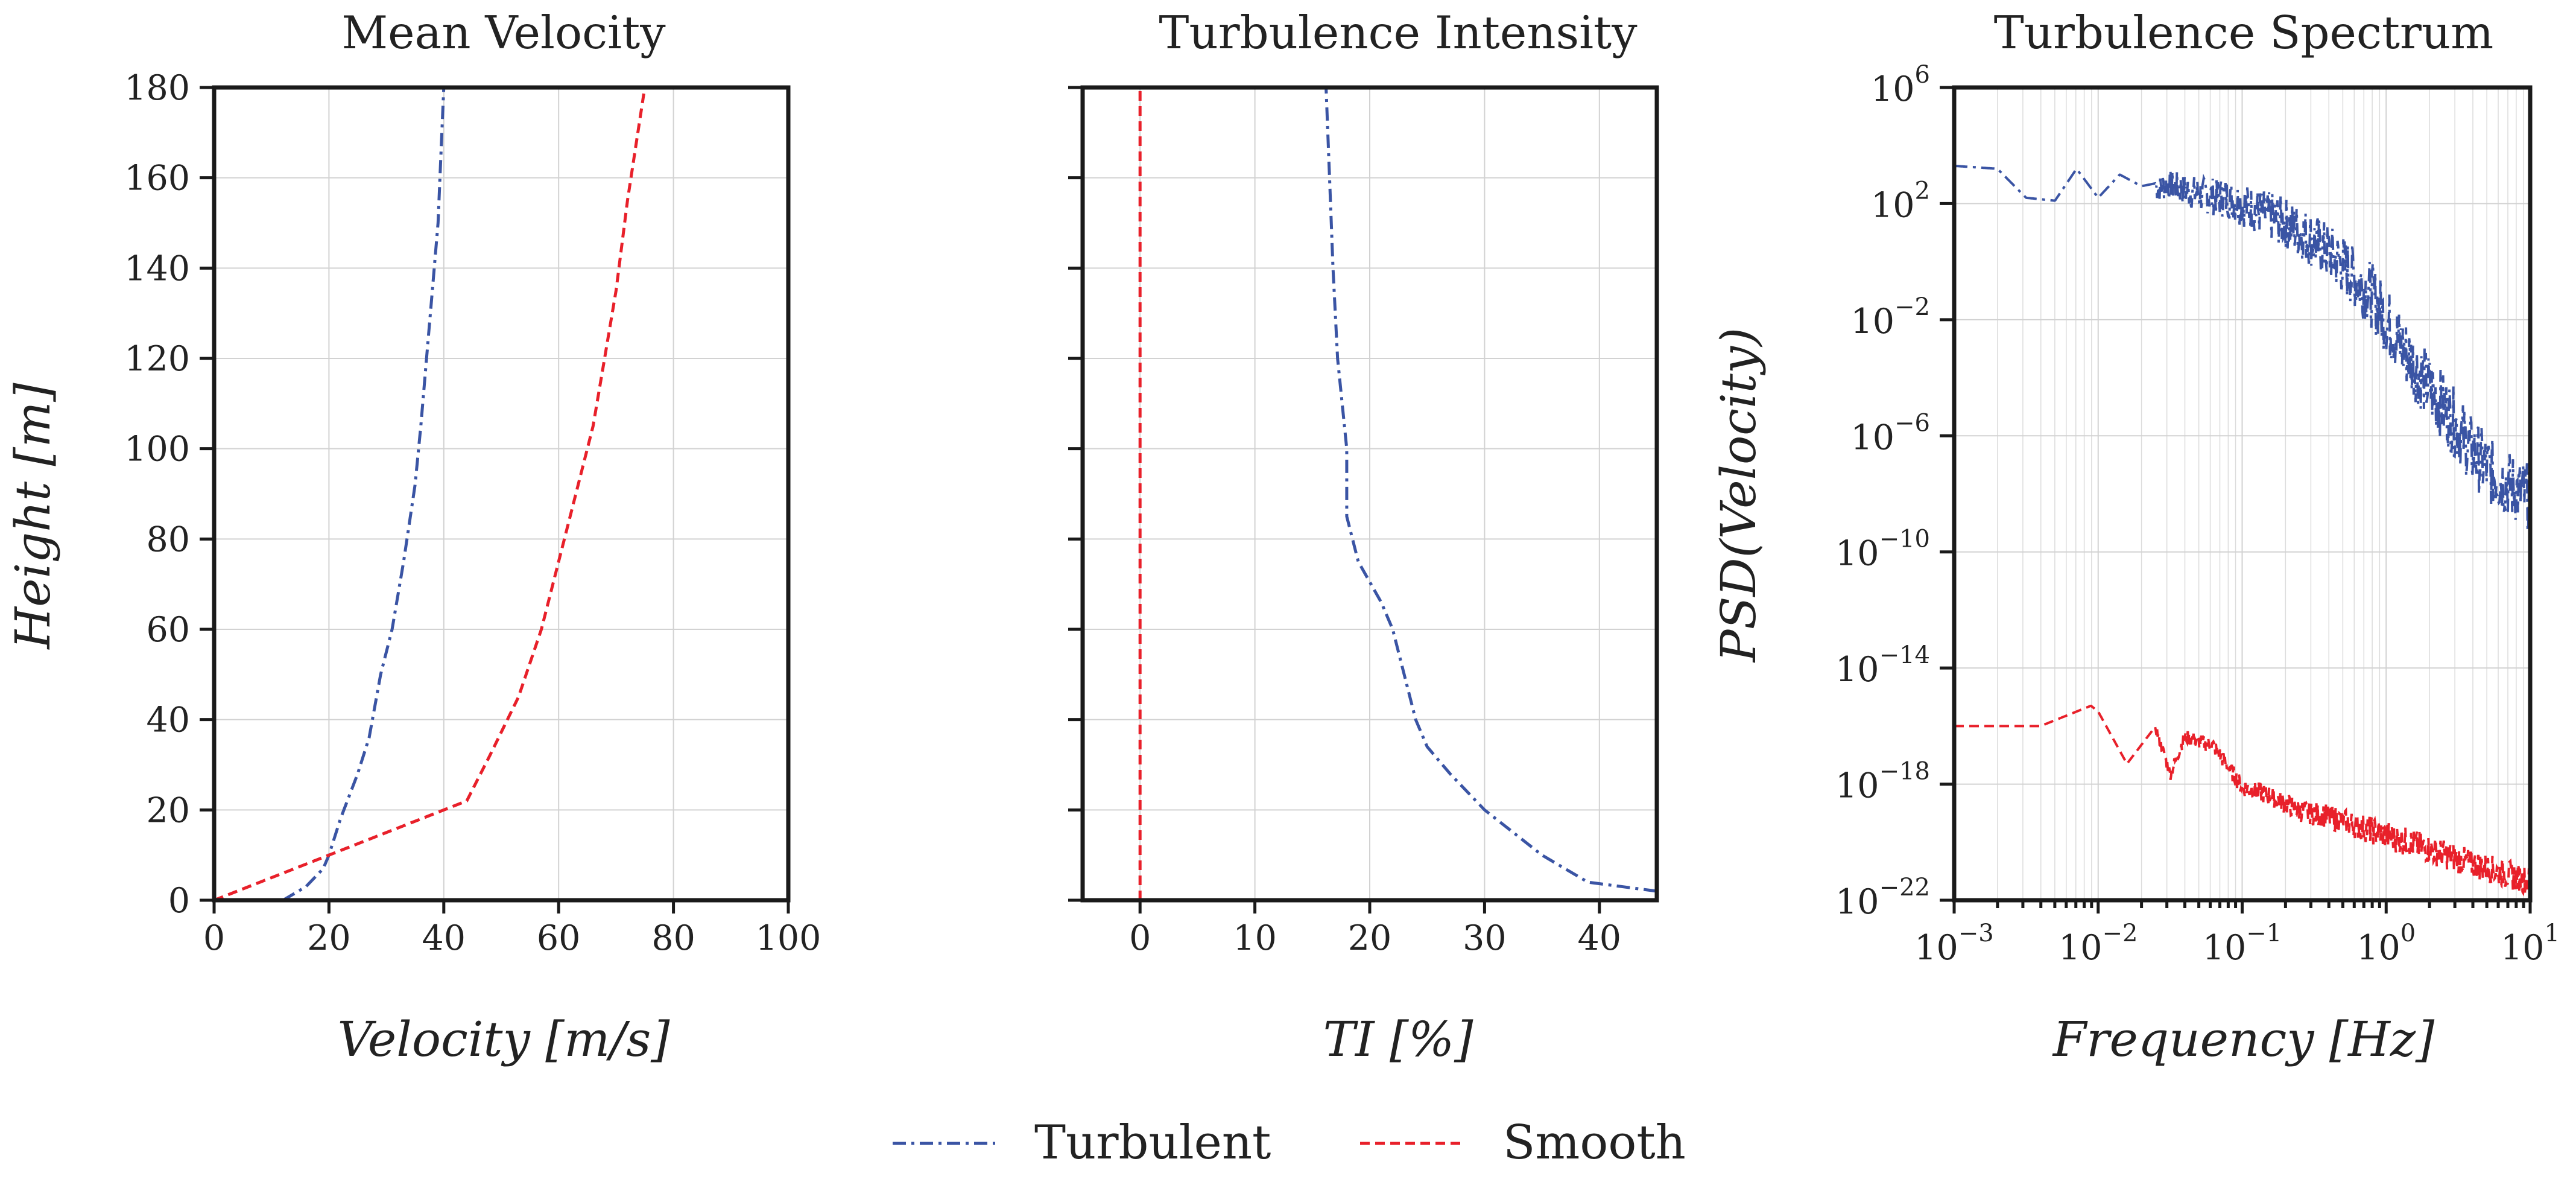 This screenshot has height=1182, width=2576. What do you see at coordinates (1900, 201) in the screenshot?
I see `y-tick-label: 102` at bounding box center [1900, 201].